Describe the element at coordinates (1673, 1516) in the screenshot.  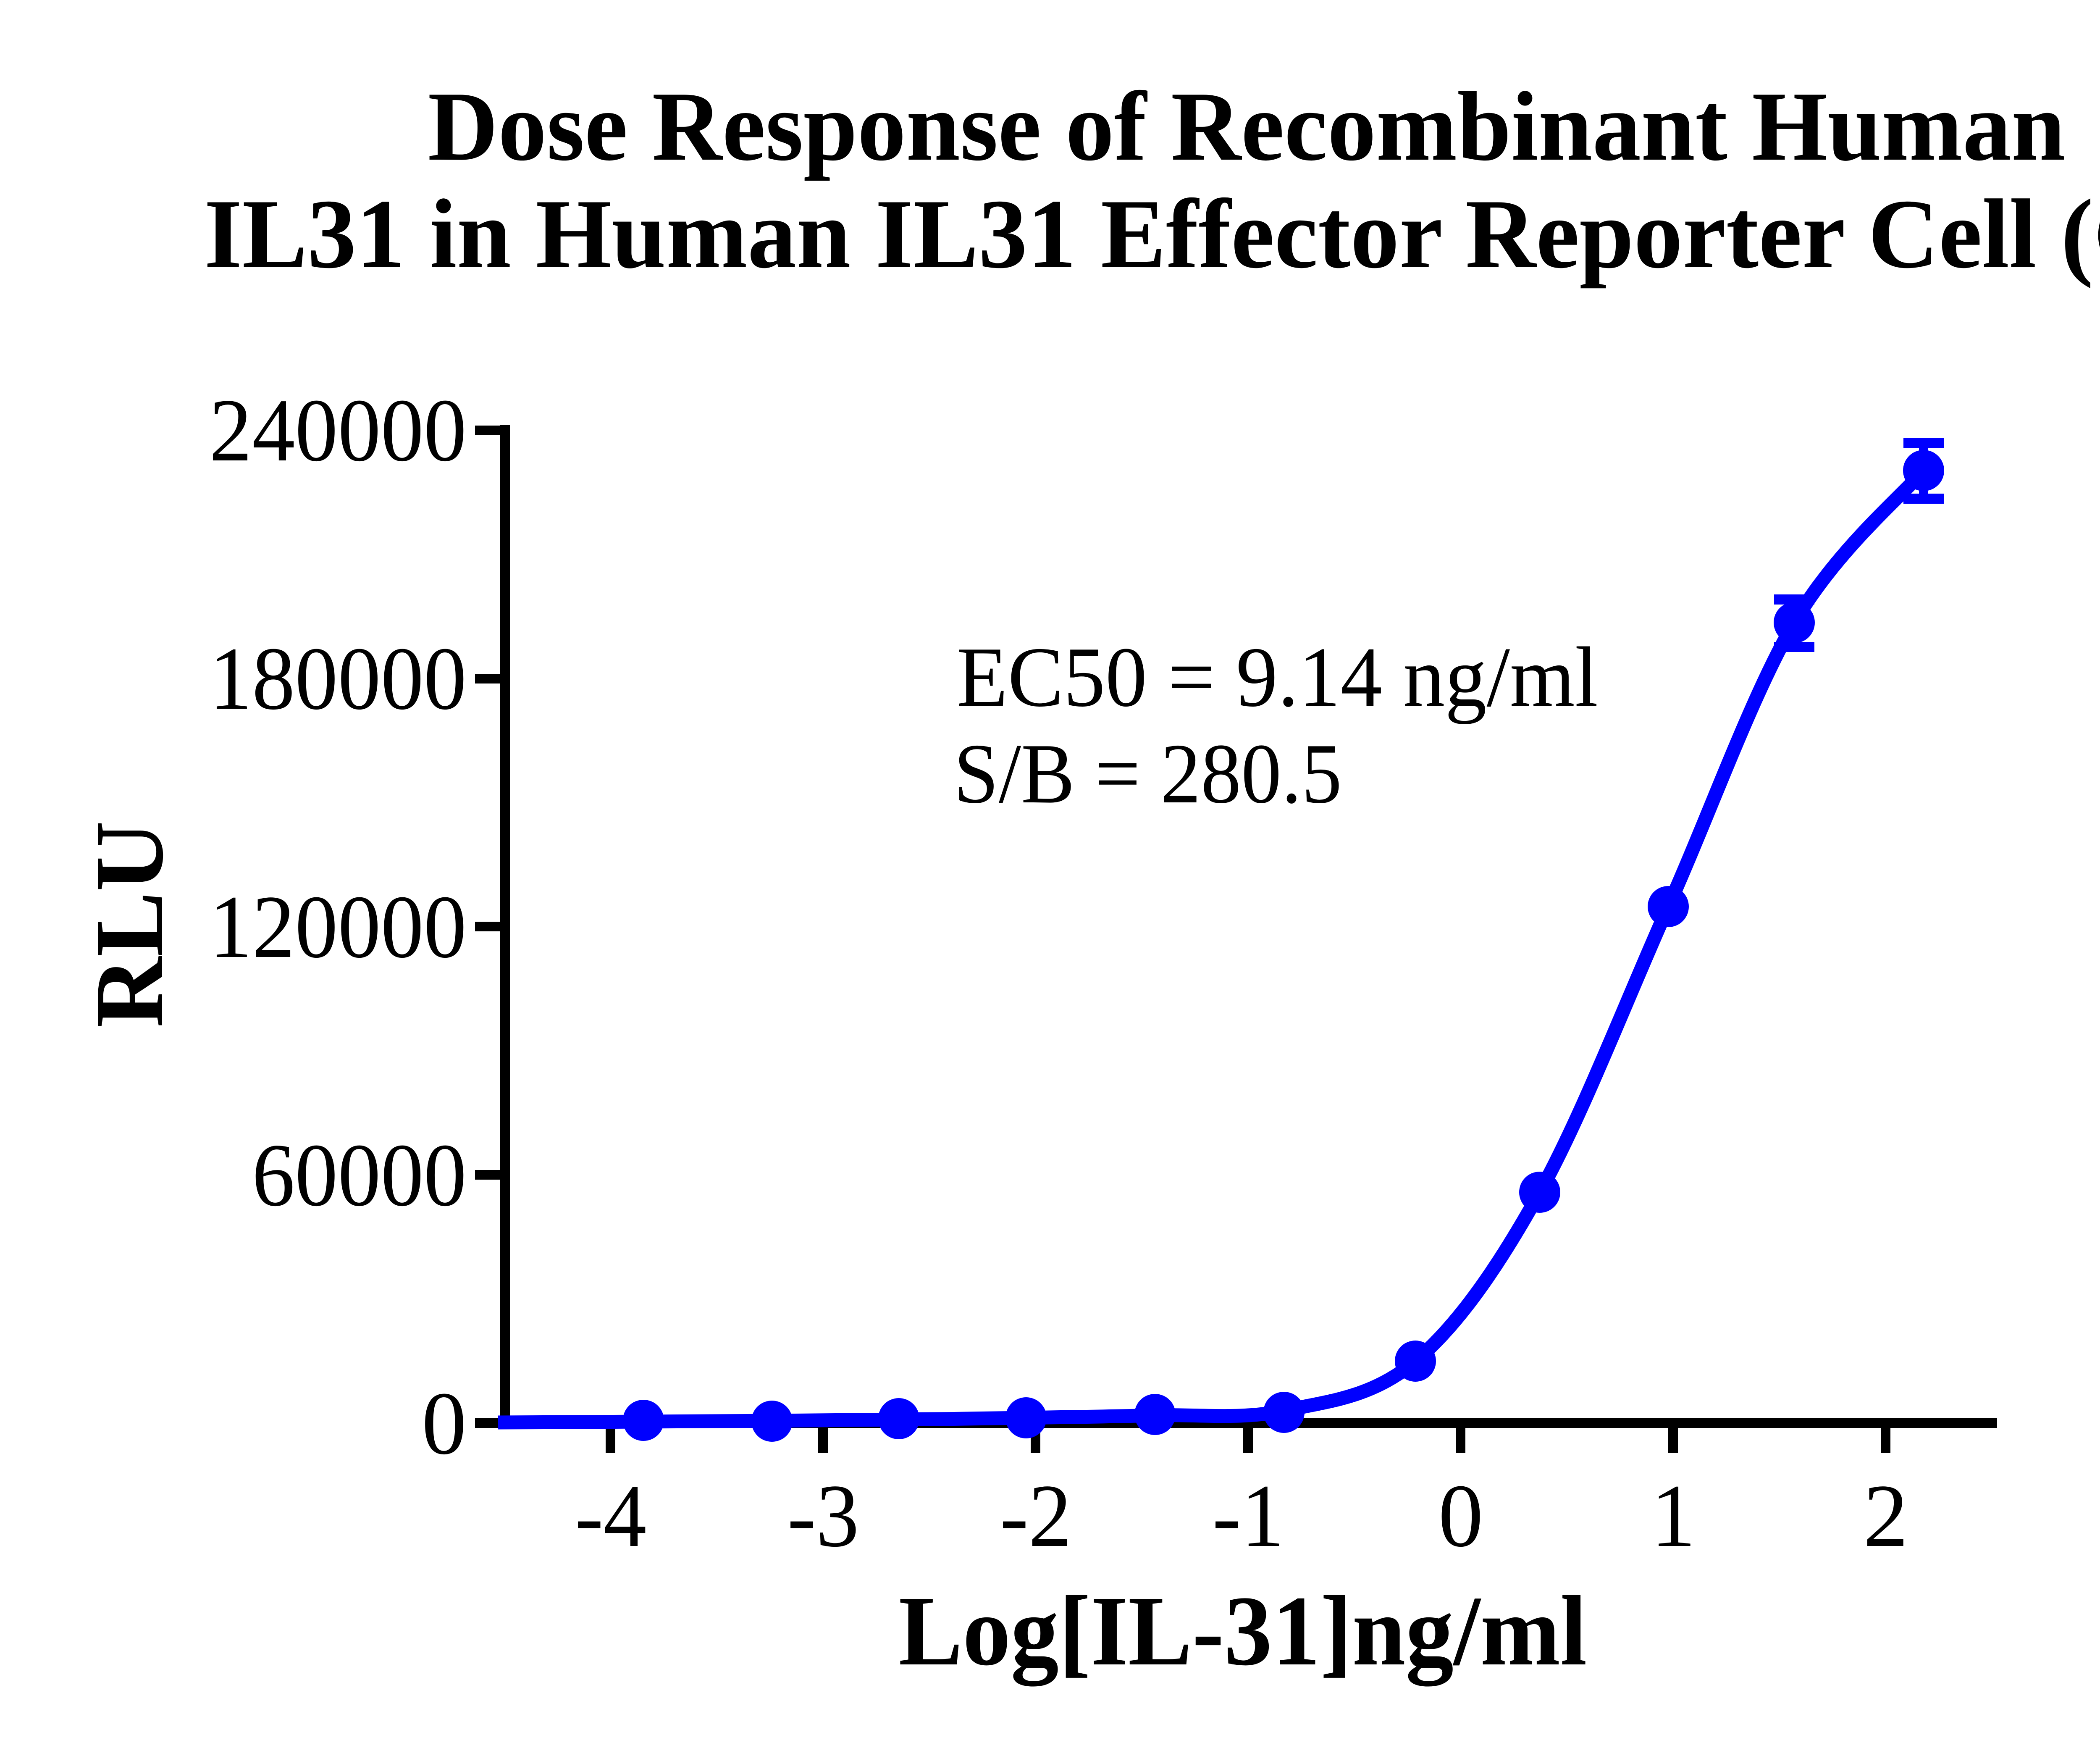
I see `svg-text: 1` at that location.